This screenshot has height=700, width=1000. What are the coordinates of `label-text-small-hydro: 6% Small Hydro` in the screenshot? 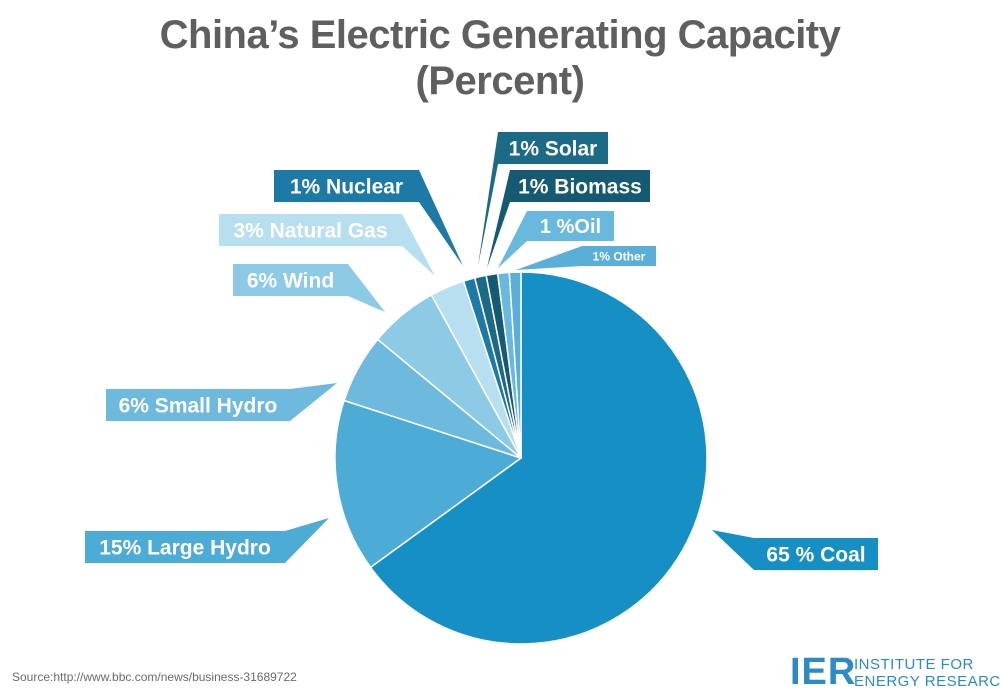 It's located at (198, 406).